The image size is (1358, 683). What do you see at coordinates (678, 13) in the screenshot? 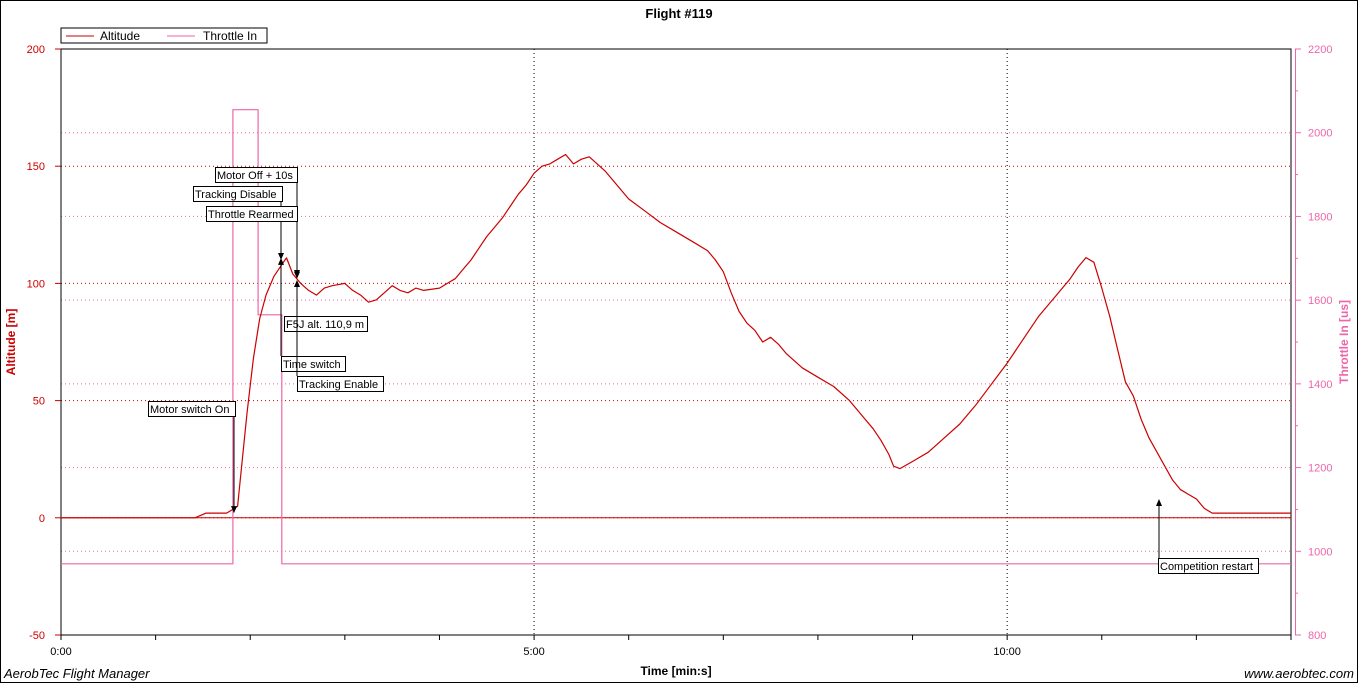
I see `chart-title: Flight #119` at bounding box center [678, 13].